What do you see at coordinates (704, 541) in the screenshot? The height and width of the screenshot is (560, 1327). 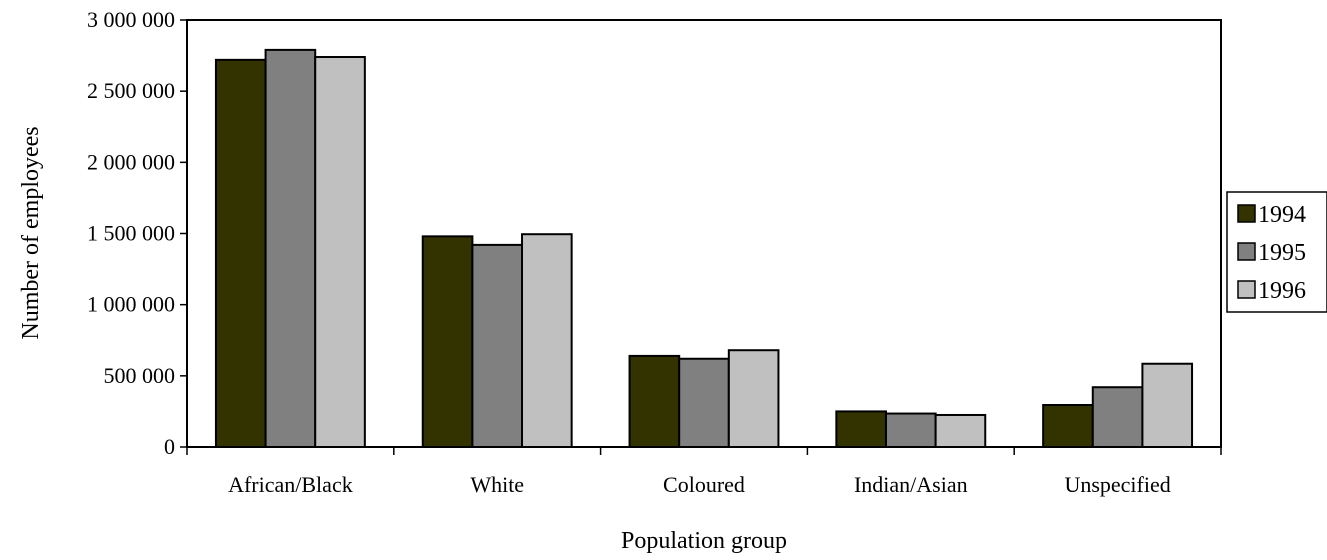 I see `x-axis-title: Population group` at bounding box center [704, 541].